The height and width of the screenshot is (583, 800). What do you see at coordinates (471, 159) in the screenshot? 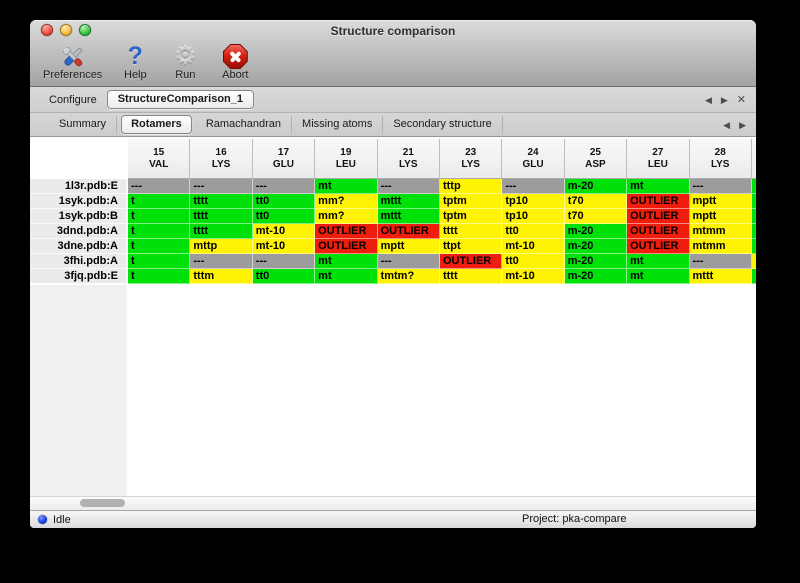
I see `column-header-23: 23 LYS` at bounding box center [471, 159].